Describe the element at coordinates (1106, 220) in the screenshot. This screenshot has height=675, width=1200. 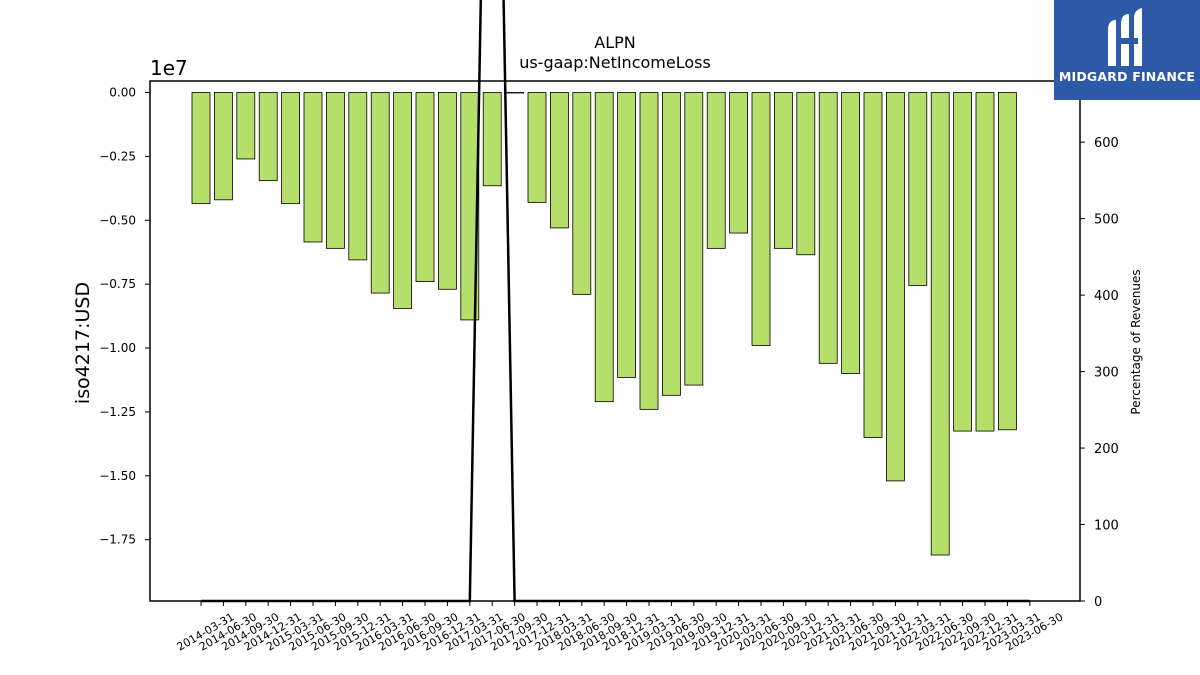
I see `y2-tick-label: 500` at that location.